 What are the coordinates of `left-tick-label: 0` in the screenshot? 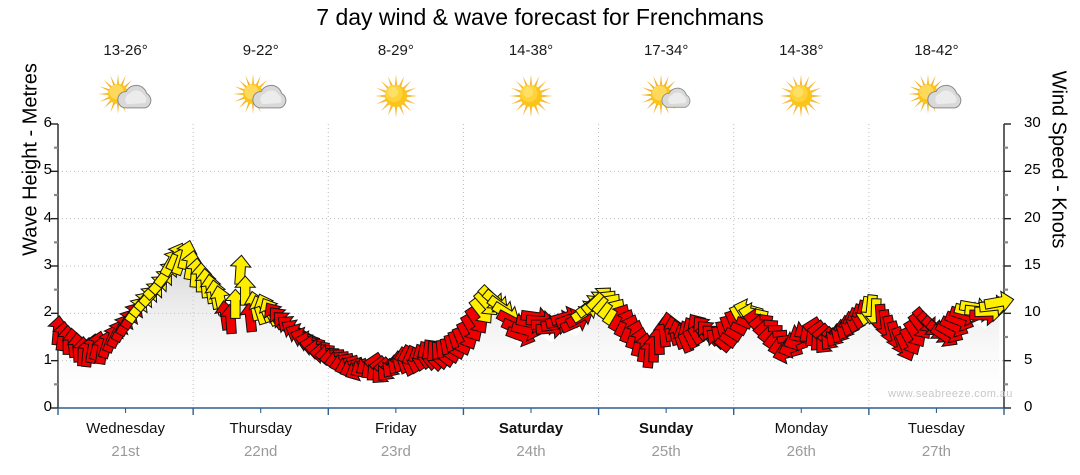 It's located at (47, 406).